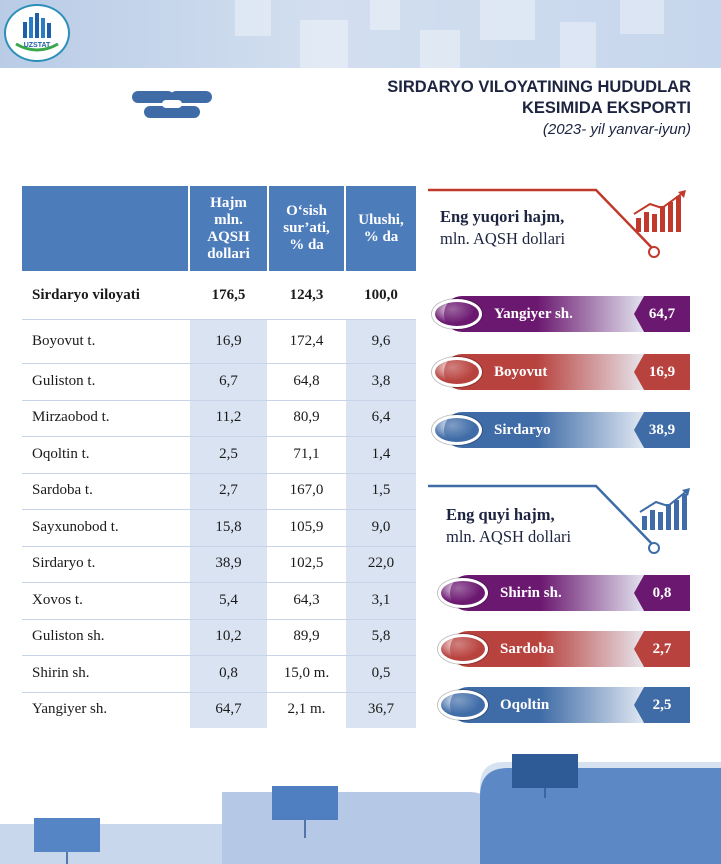 Image resolution: width=721 pixels, height=864 pixels. What do you see at coordinates (381, 490) in the screenshot?
I see `cell-share: 1,5` at bounding box center [381, 490].